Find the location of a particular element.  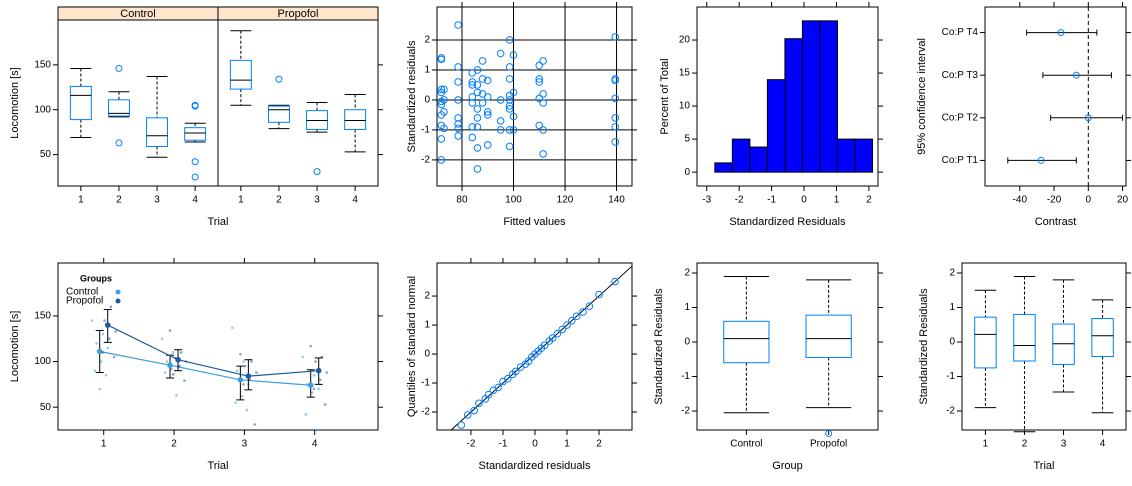

reference-line is located at coordinates (541, 348).